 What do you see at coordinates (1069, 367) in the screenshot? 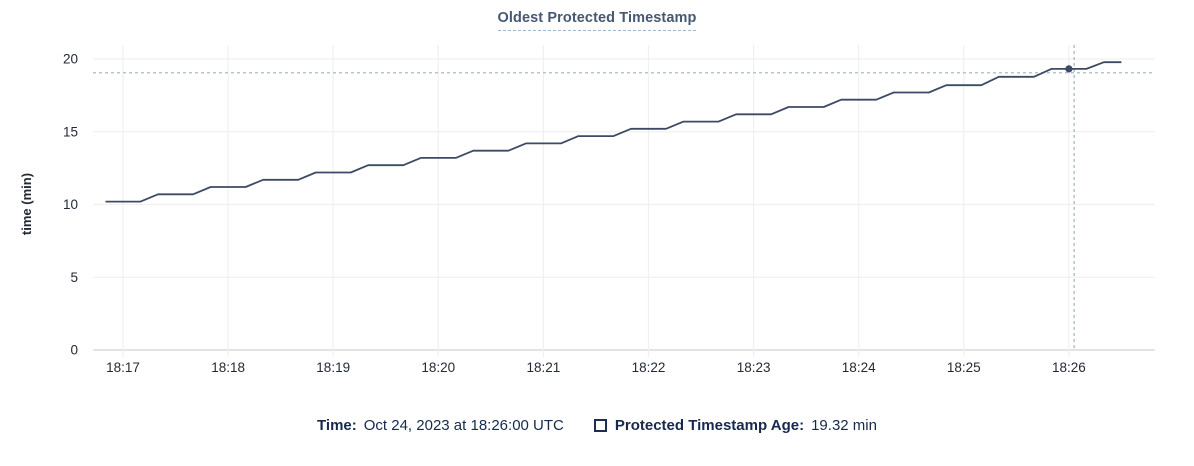
I see `x-tick-label: 18:26` at bounding box center [1069, 367].